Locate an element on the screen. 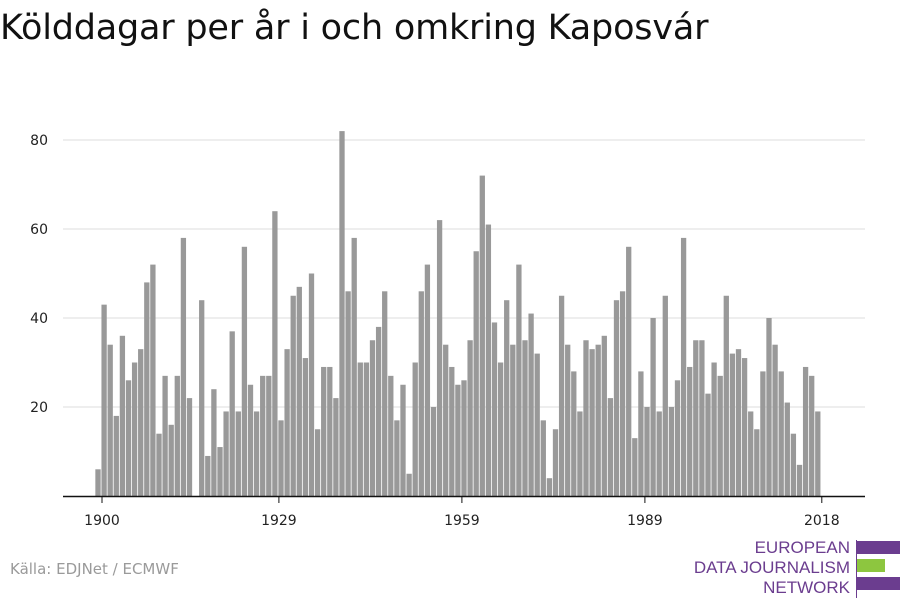 Image resolution: width=900 pixels, height=600 pixels. bar-1943 is located at coordinates (360, 429).